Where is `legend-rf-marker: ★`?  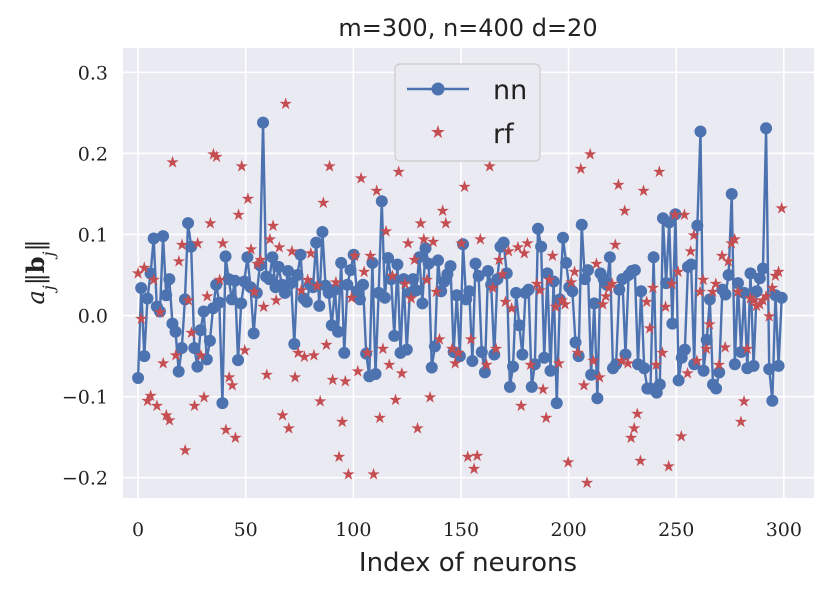 legend-rf-marker: ★ is located at coordinates (438, 132).